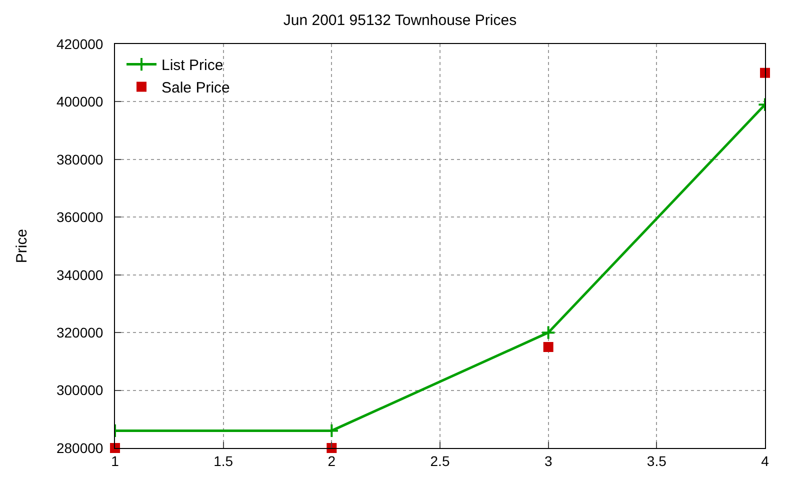  What do you see at coordinates (22, 246) in the screenshot?
I see `y-axis-title: Price` at bounding box center [22, 246].